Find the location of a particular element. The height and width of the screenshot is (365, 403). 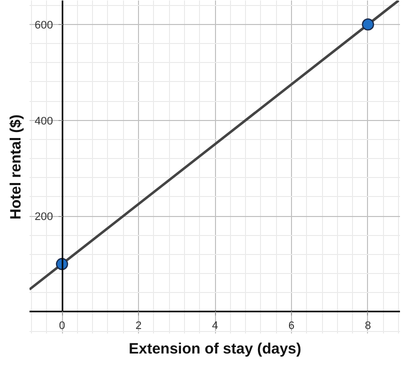

x-tick-label: 0 is located at coordinates (62, 326).